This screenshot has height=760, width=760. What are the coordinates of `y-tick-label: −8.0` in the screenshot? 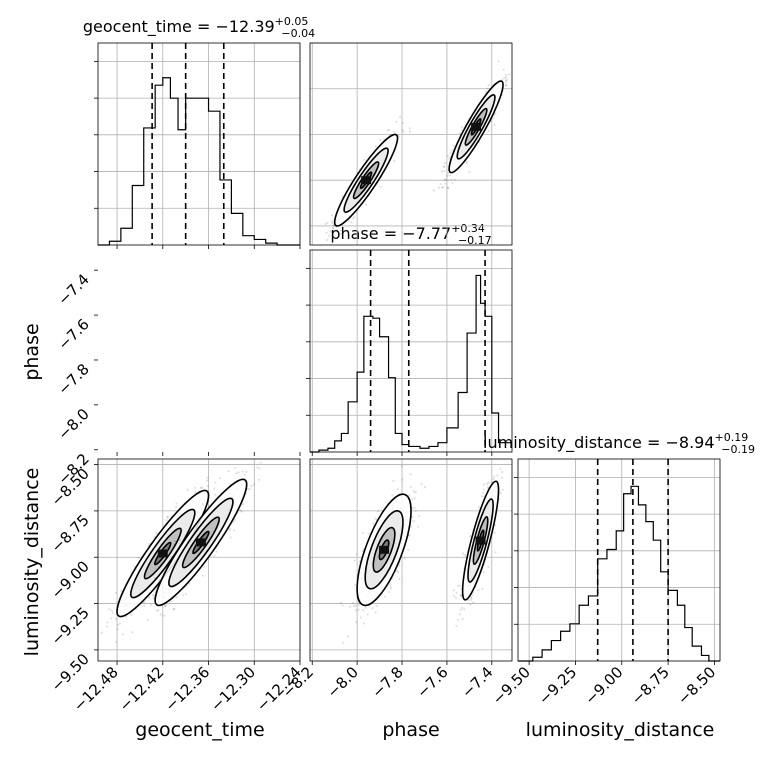 It's located at (73, 424).